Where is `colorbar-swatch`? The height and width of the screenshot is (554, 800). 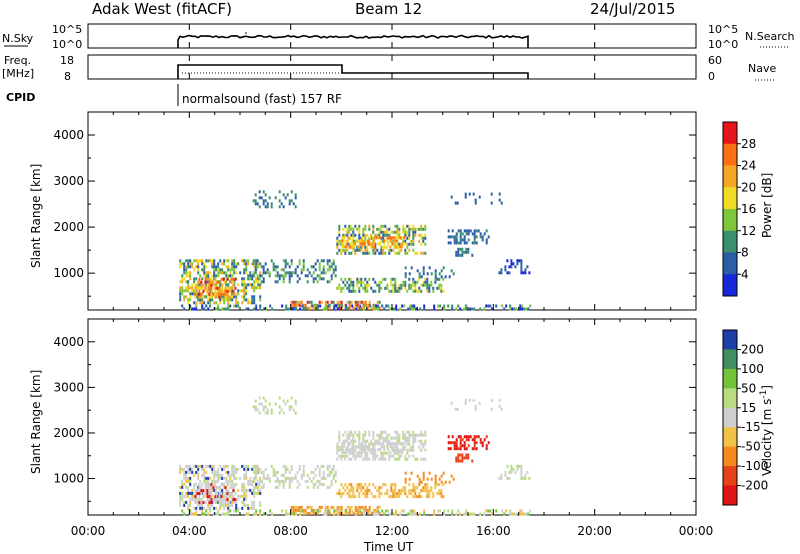
colorbar-swatch is located at coordinates (730, 154).